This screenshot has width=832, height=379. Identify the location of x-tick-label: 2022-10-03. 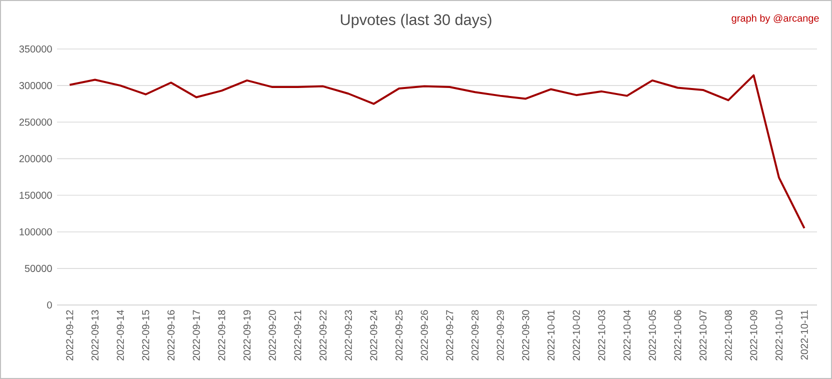
(602, 335).